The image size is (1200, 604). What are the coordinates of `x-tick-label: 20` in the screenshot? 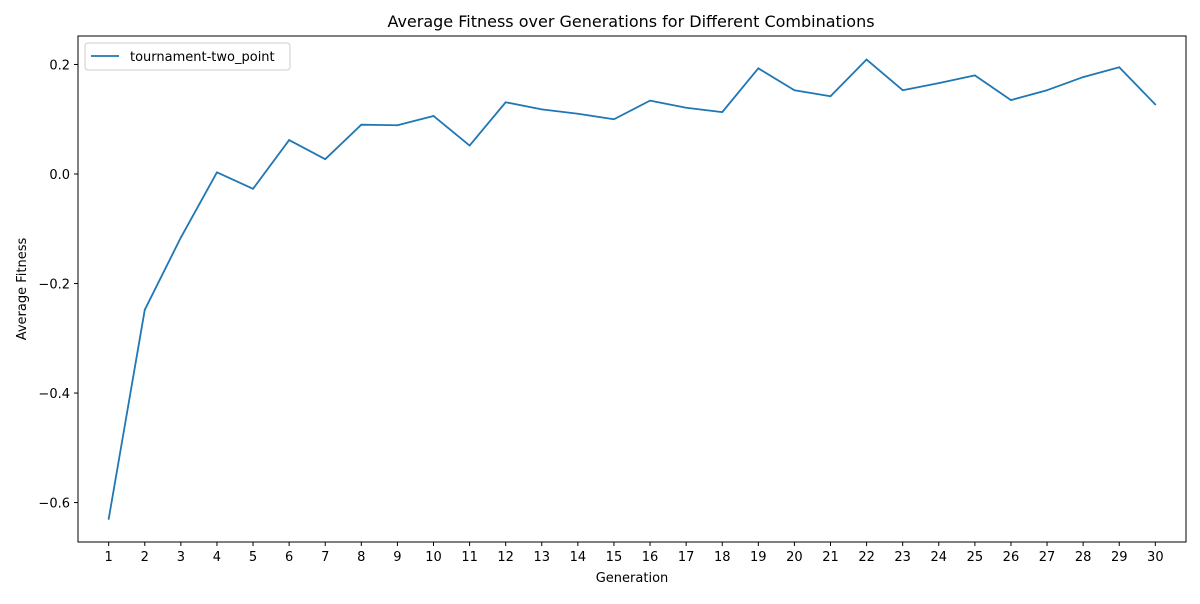 It's located at (794, 557).